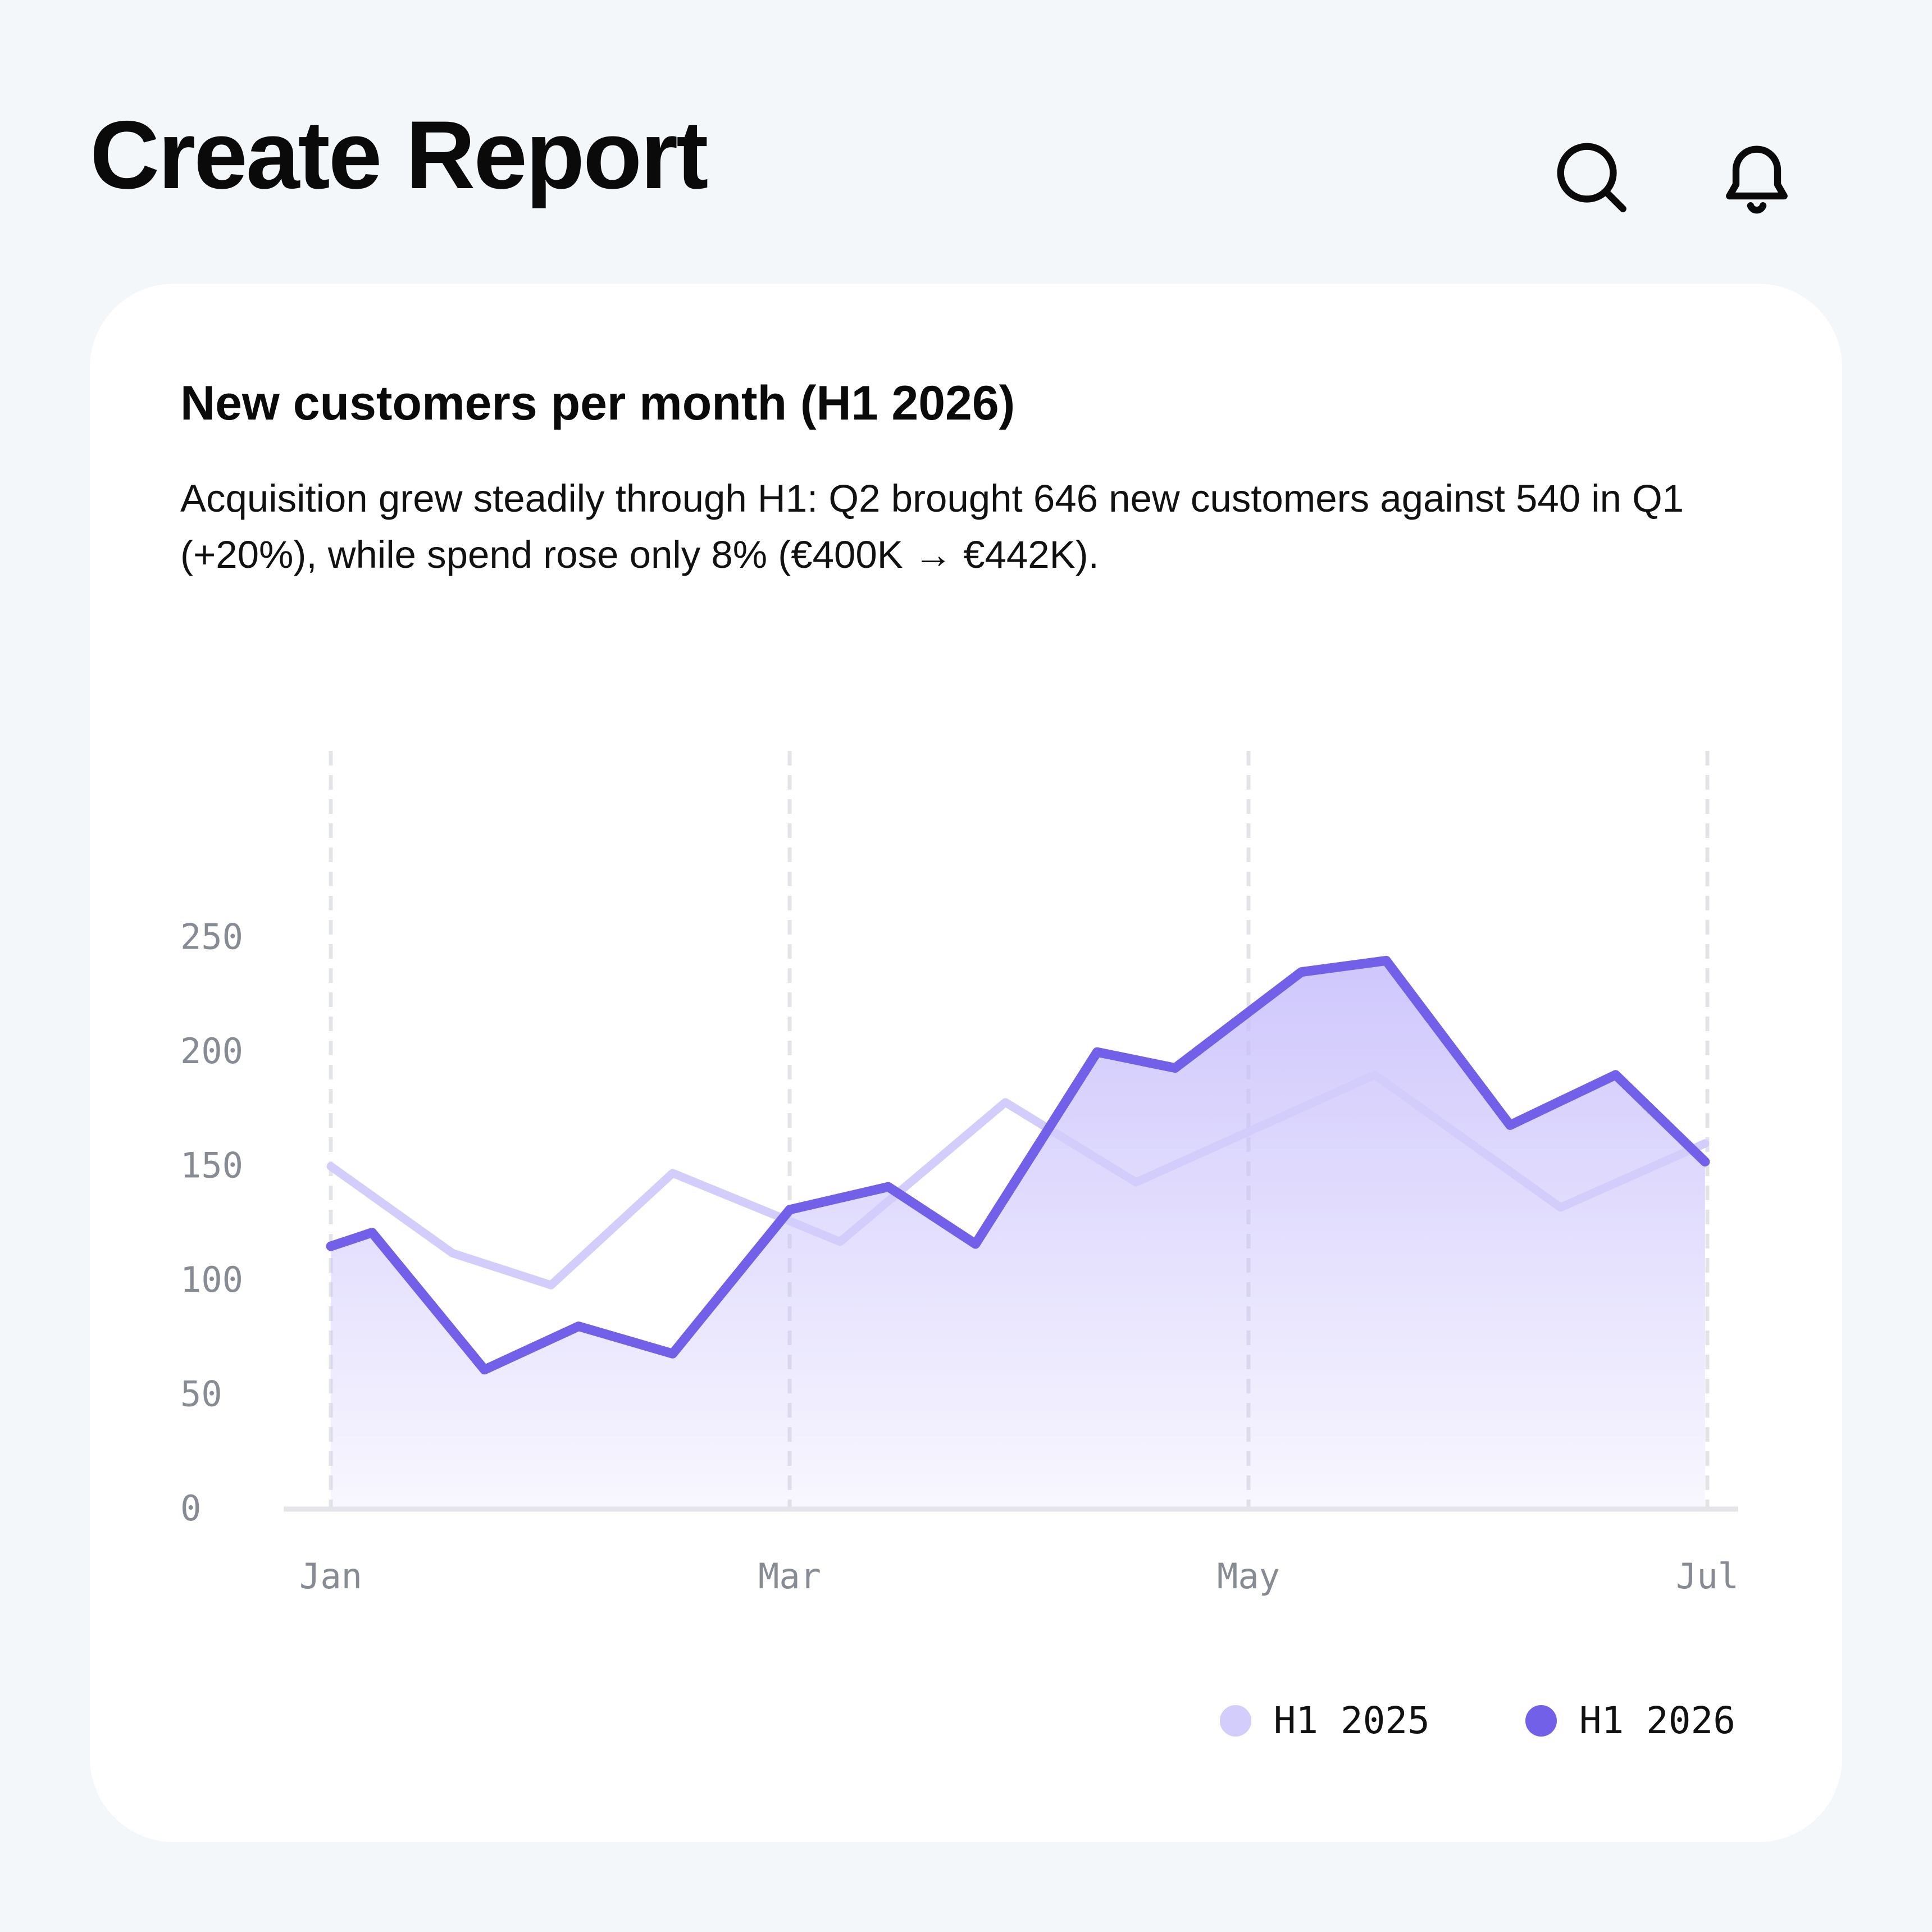  What do you see at coordinates (597, 403) in the screenshot?
I see `chart-title: New customers per month (H1 2026)` at bounding box center [597, 403].